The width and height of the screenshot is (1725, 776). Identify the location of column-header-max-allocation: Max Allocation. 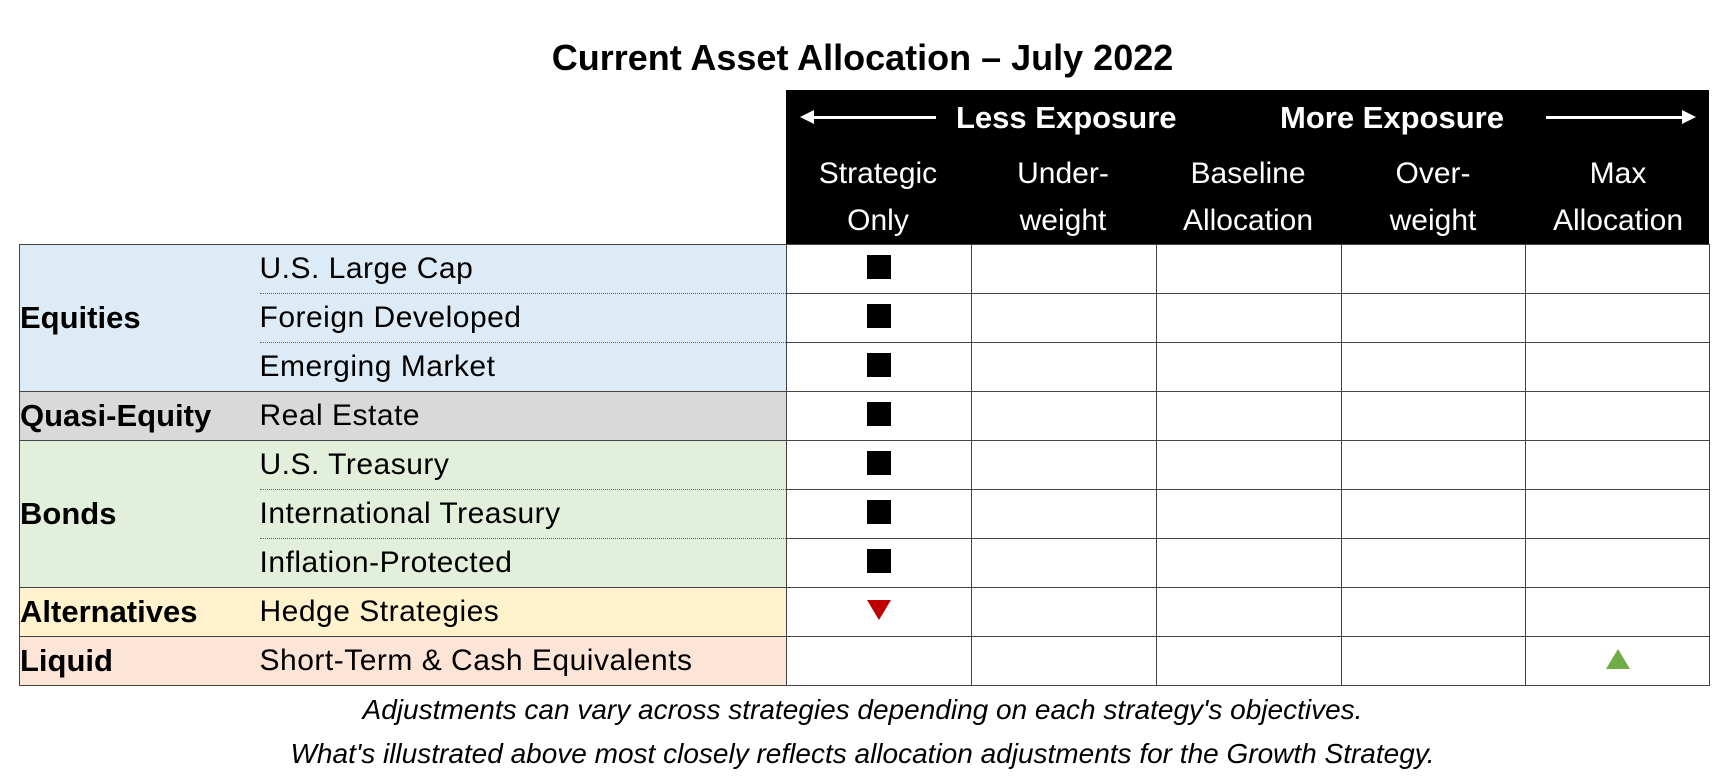
(1618, 197).